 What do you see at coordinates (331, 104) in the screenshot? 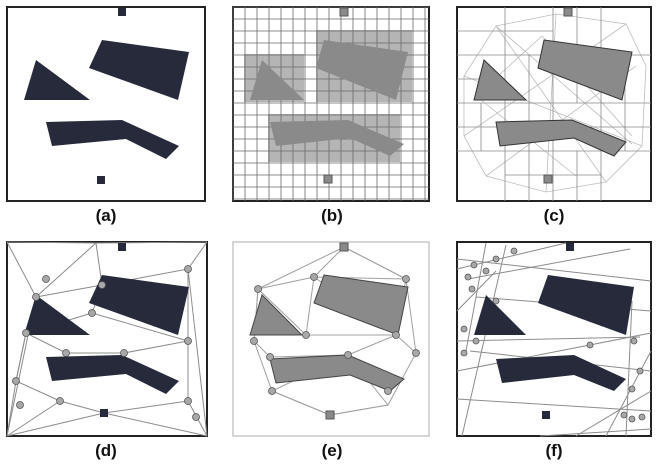
I see `panel-b` at bounding box center [331, 104].